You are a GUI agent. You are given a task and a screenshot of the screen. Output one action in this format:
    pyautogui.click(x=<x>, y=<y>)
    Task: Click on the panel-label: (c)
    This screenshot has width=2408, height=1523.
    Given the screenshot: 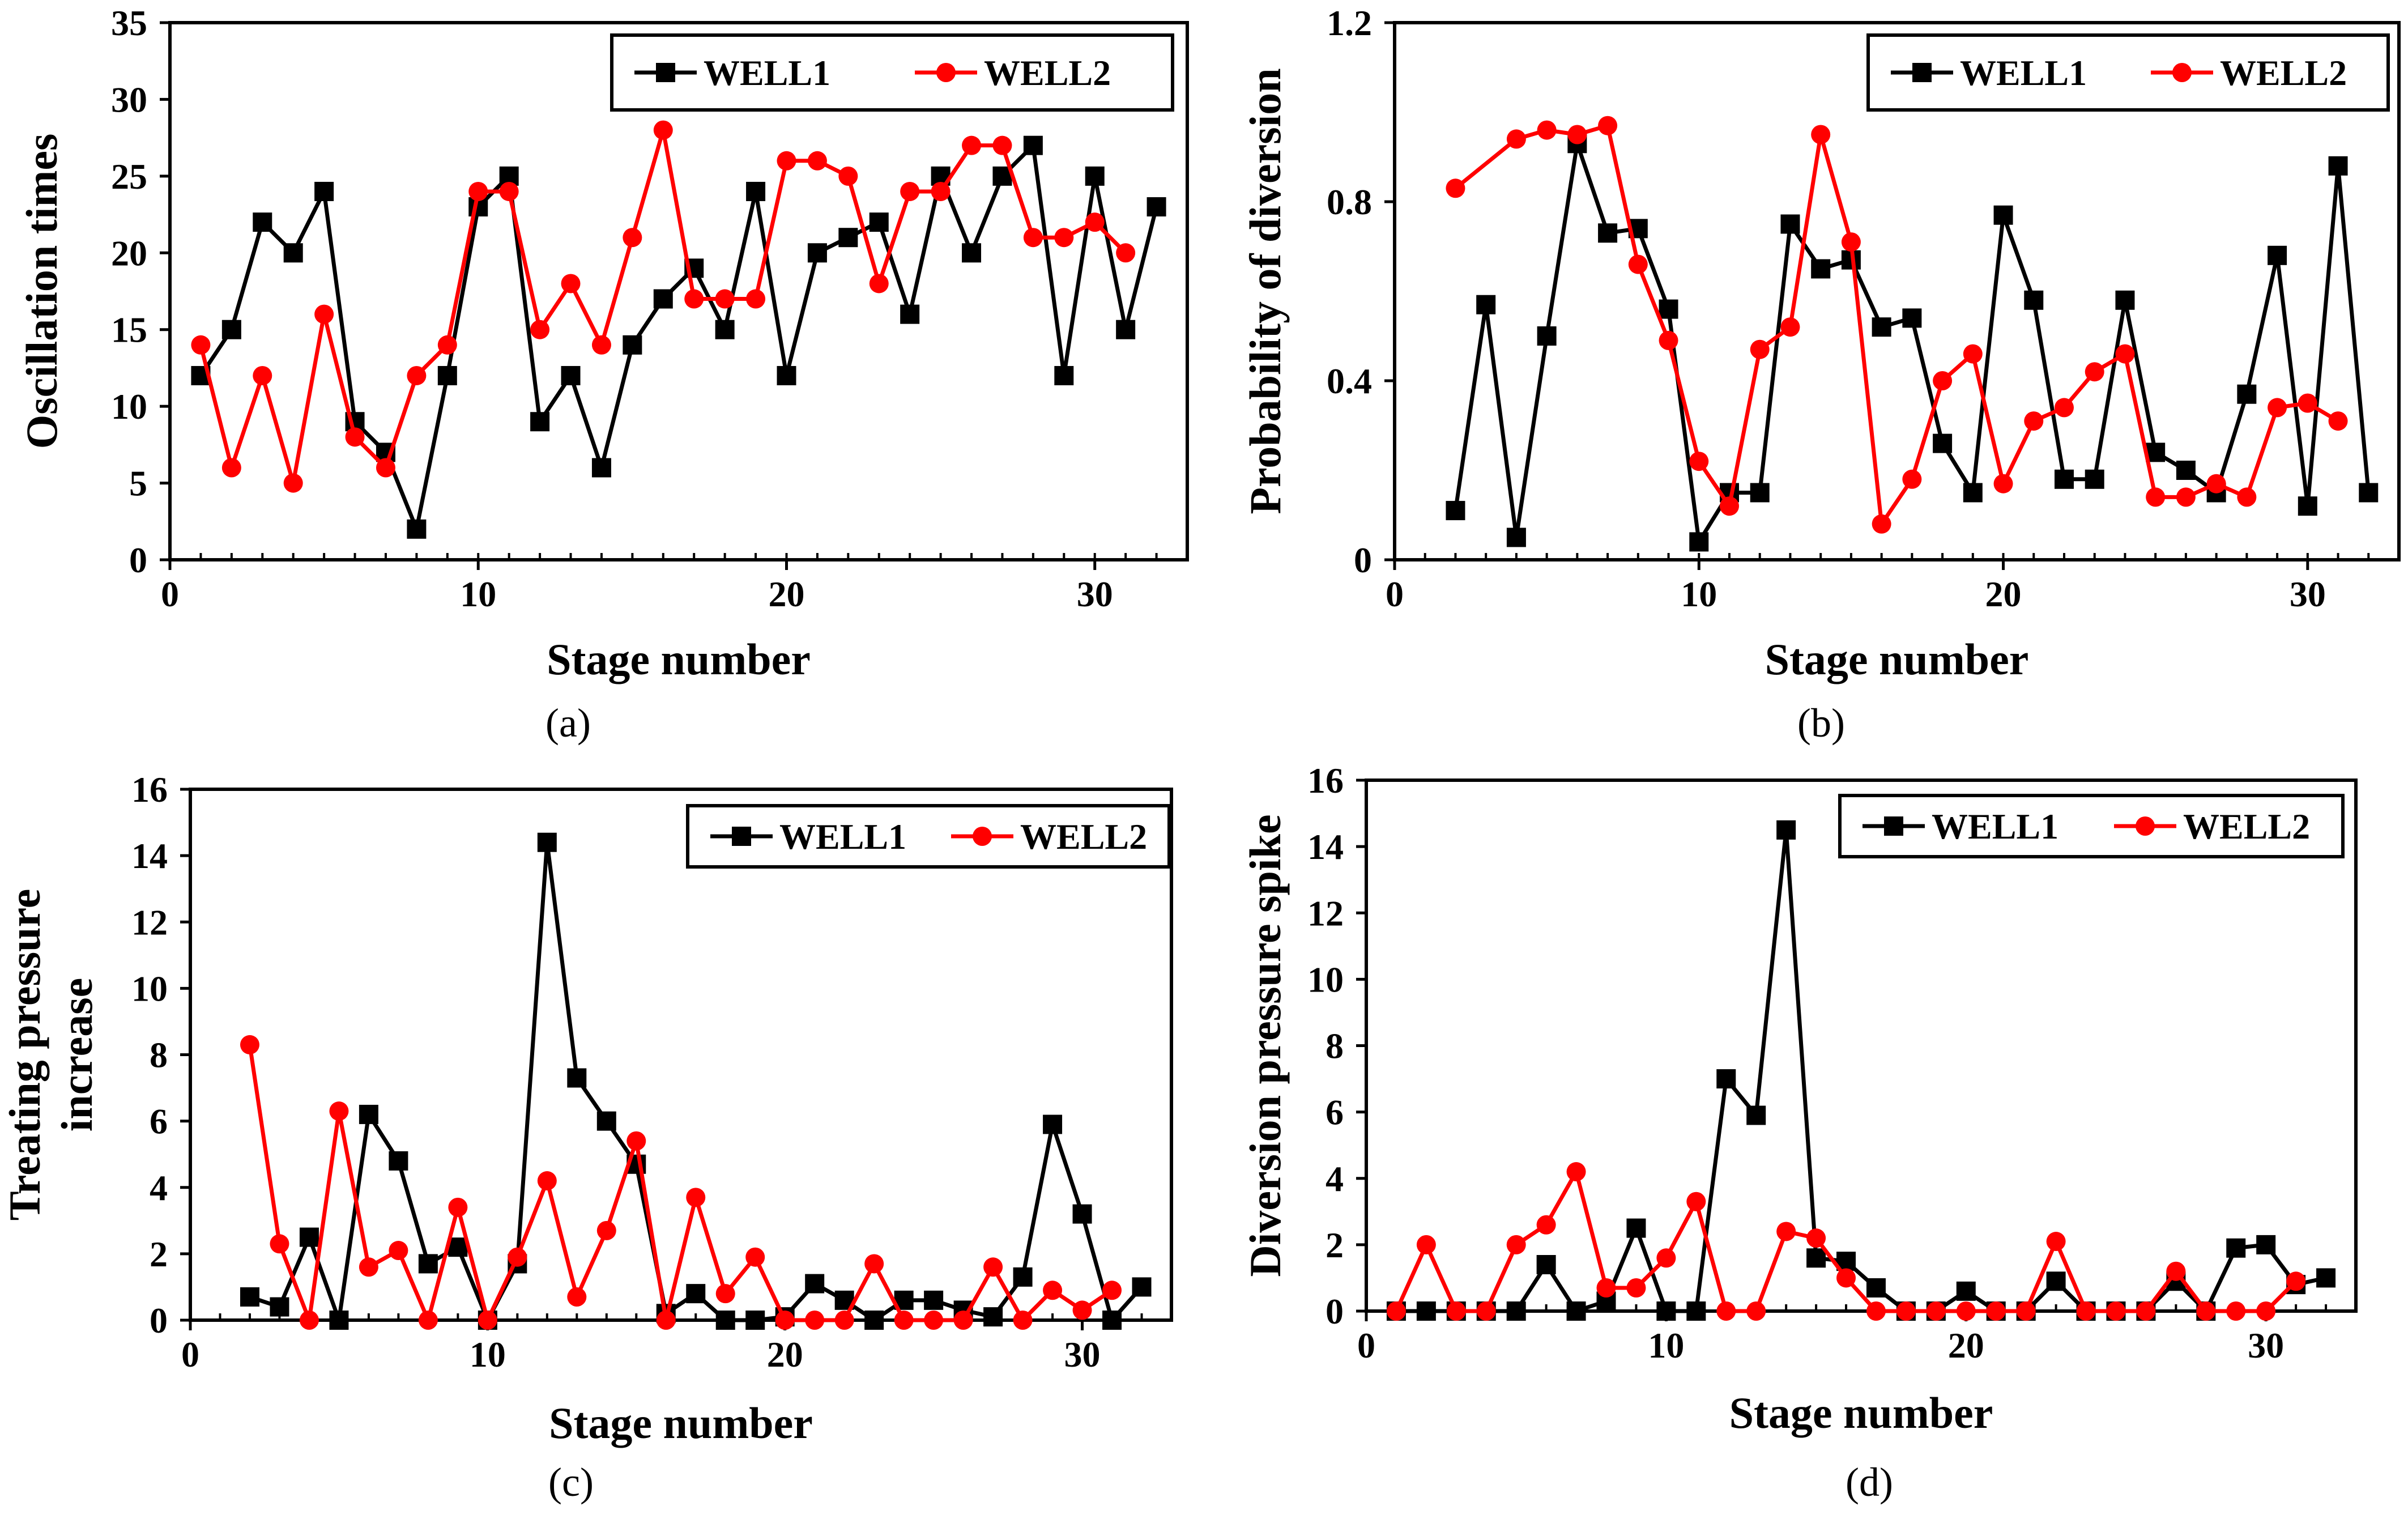 What is the action you would take?
    pyautogui.click(x=571, y=1482)
    